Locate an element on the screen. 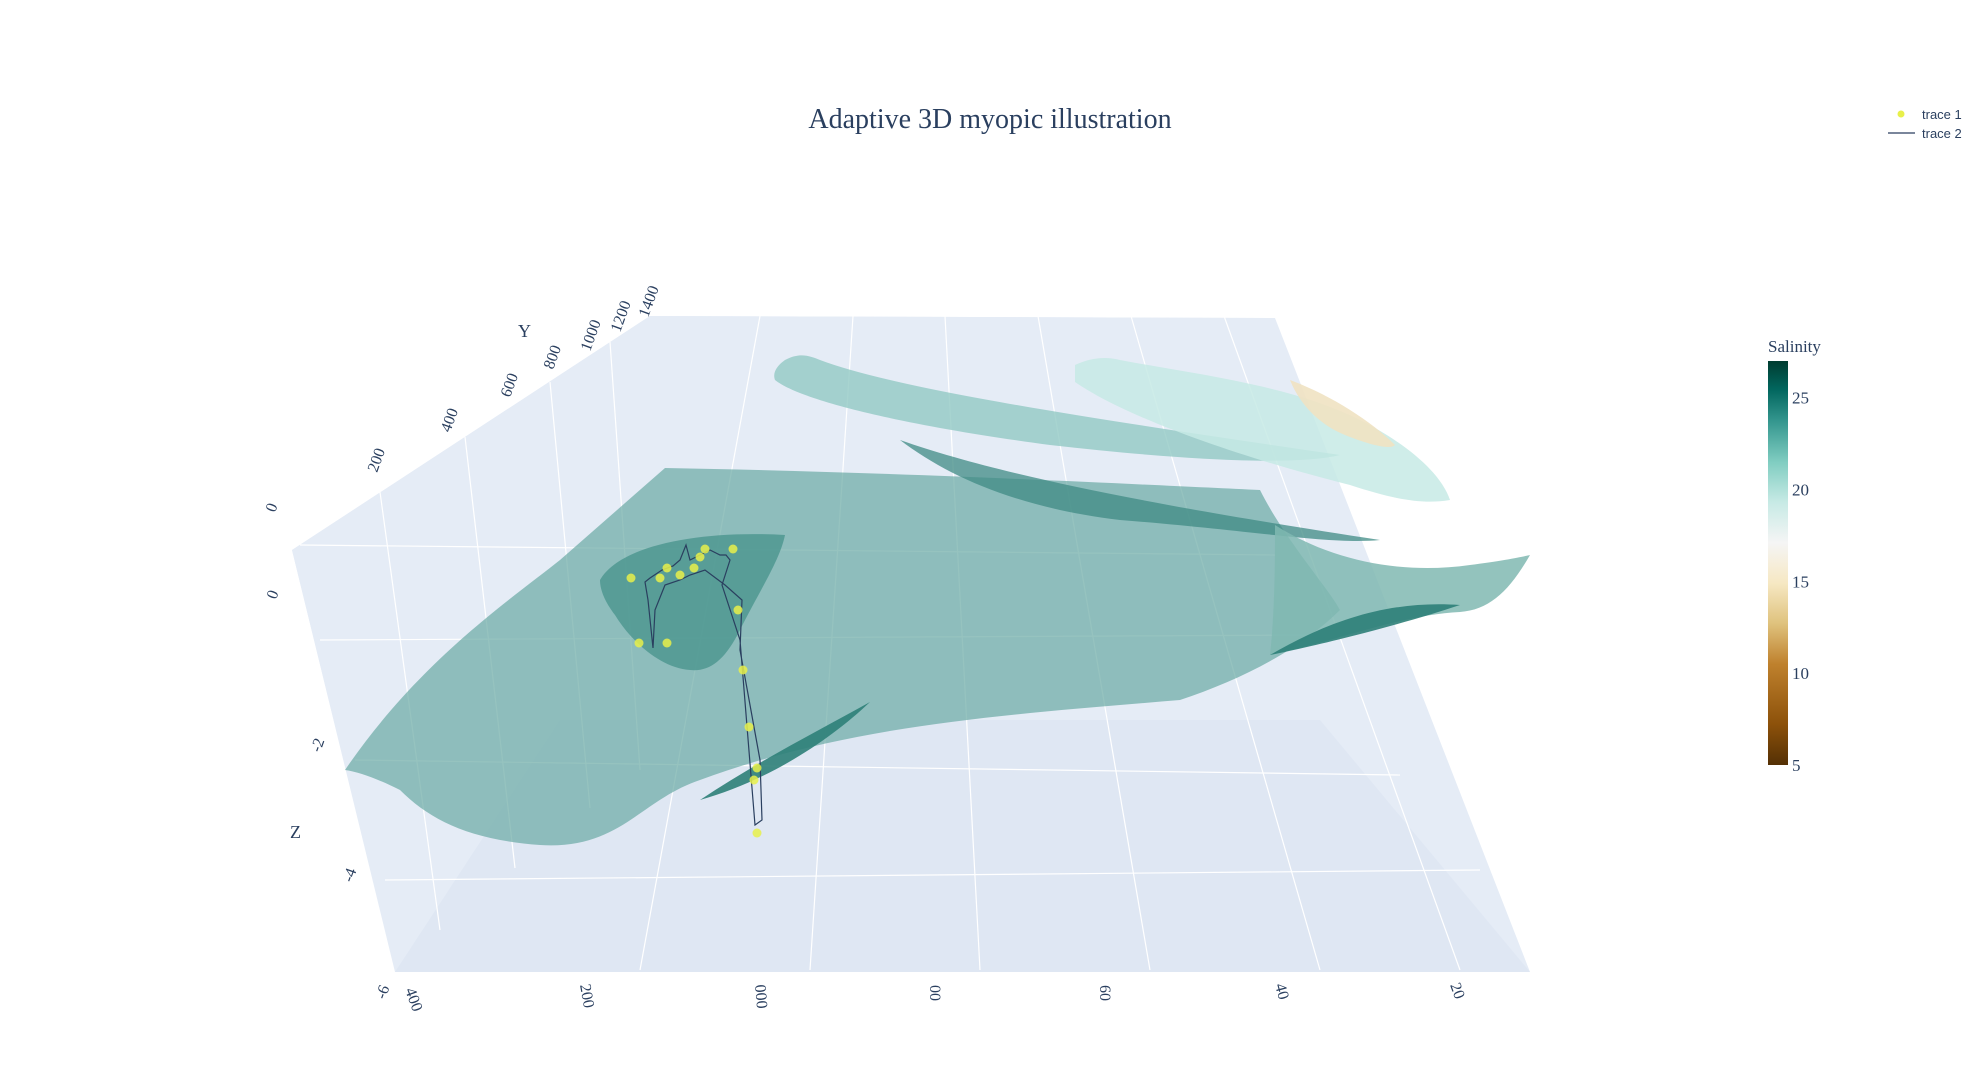 Image resolution: width=1980 pixels, height=1080 pixels. z-tick-label: 0 is located at coordinates (273, 594).